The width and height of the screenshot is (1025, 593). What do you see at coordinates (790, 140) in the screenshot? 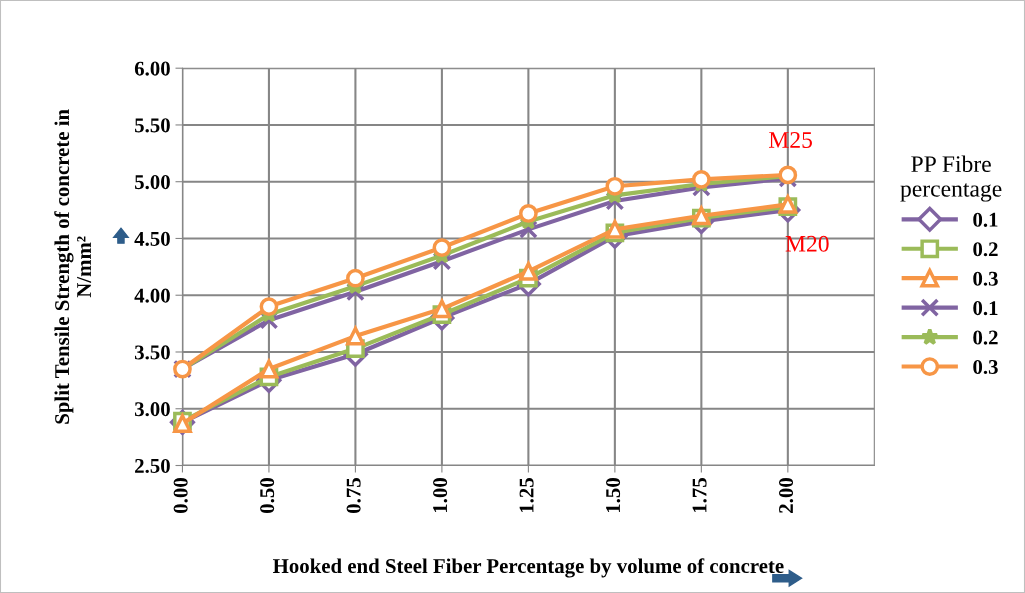
I see `annotation: M25` at bounding box center [790, 140].